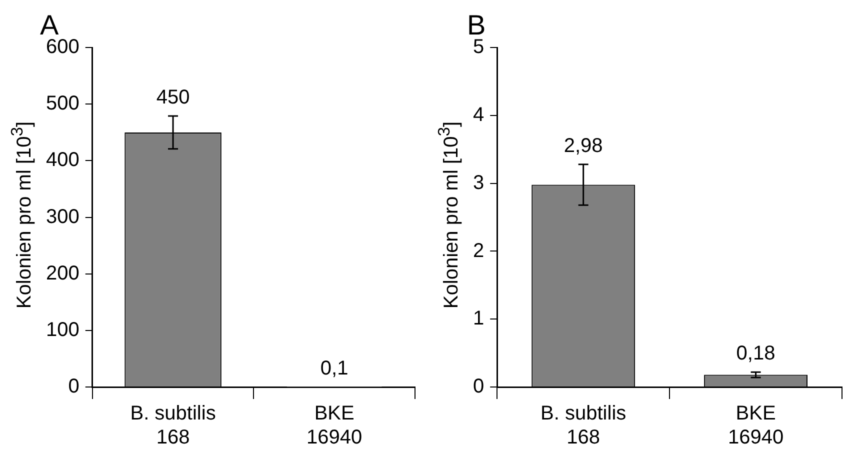 This screenshot has width=854, height=457. Describe the element at coordinates (583, 145) in the screenshot. I see `data-label: 2,98` at that location.